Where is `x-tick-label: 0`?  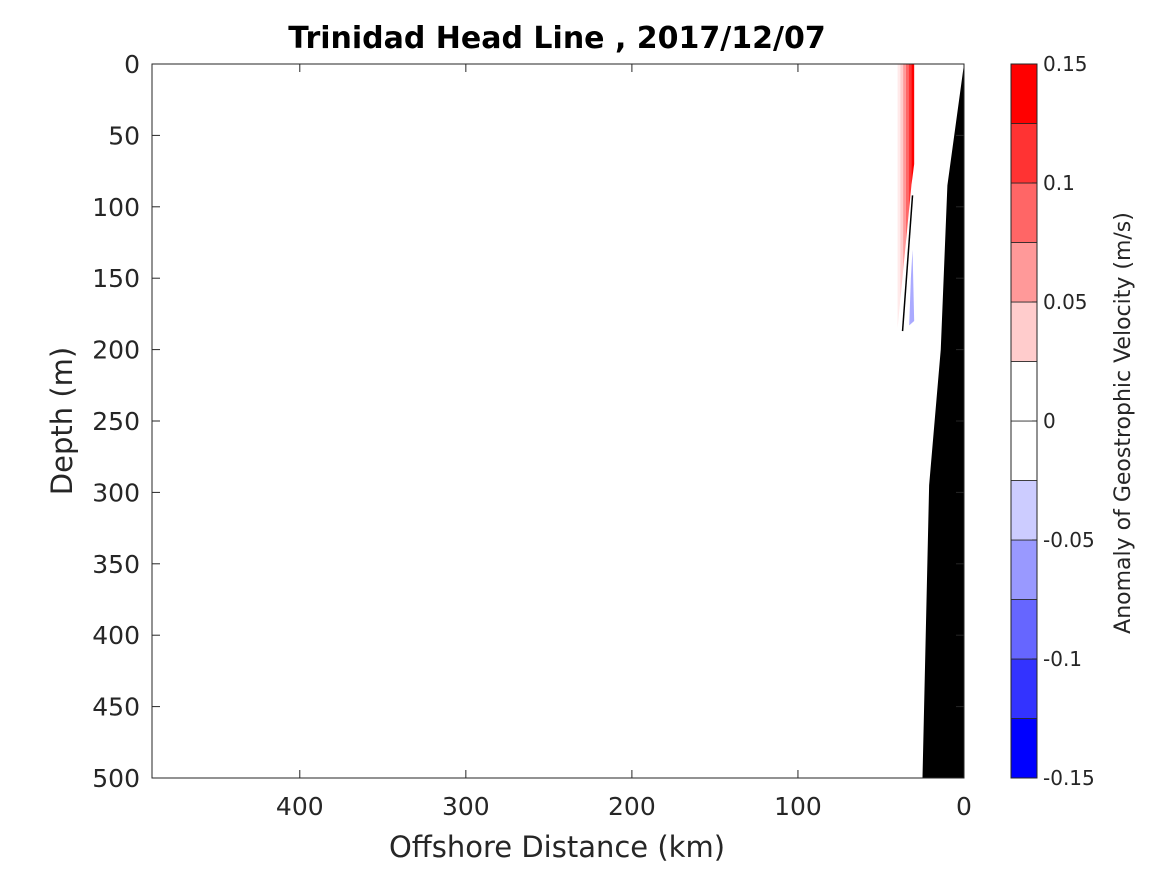
x-tick-label: 0 is located at coordinates (964, 806).